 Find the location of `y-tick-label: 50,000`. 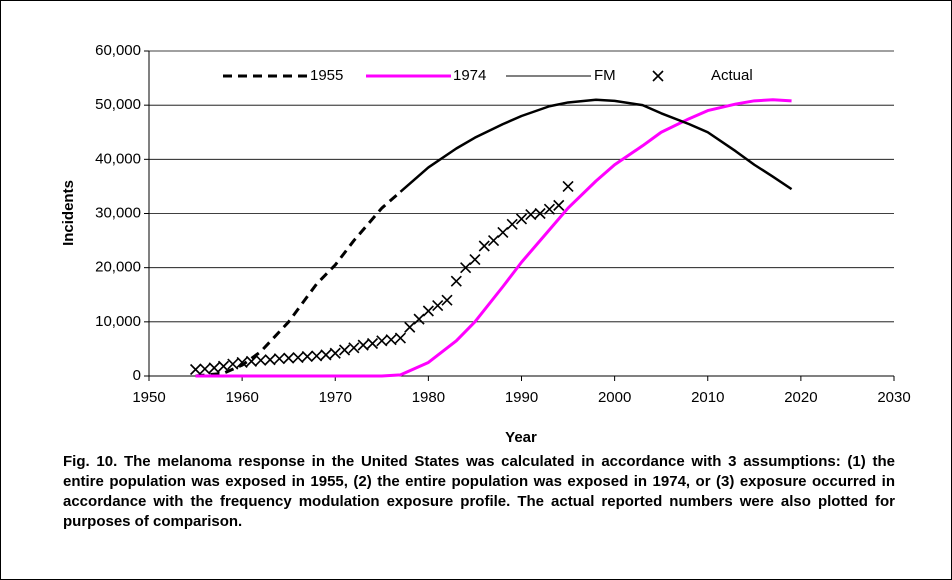

y-tick-label: 50,000 is located at coordinates (118, 104).